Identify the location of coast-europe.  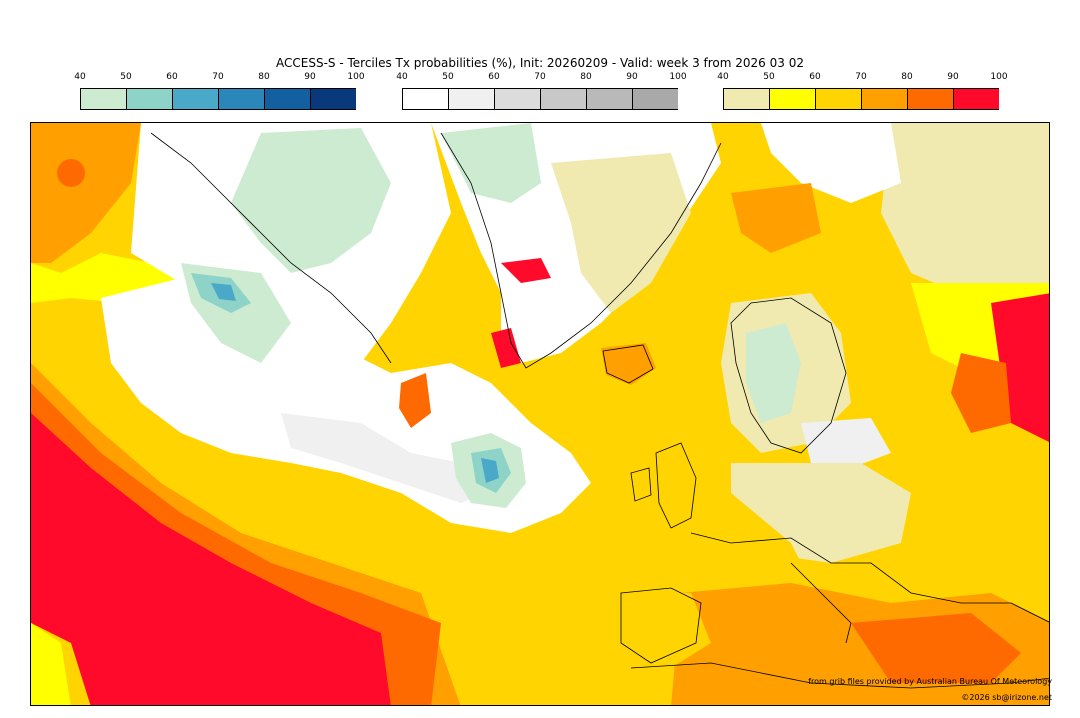
(869, 577).